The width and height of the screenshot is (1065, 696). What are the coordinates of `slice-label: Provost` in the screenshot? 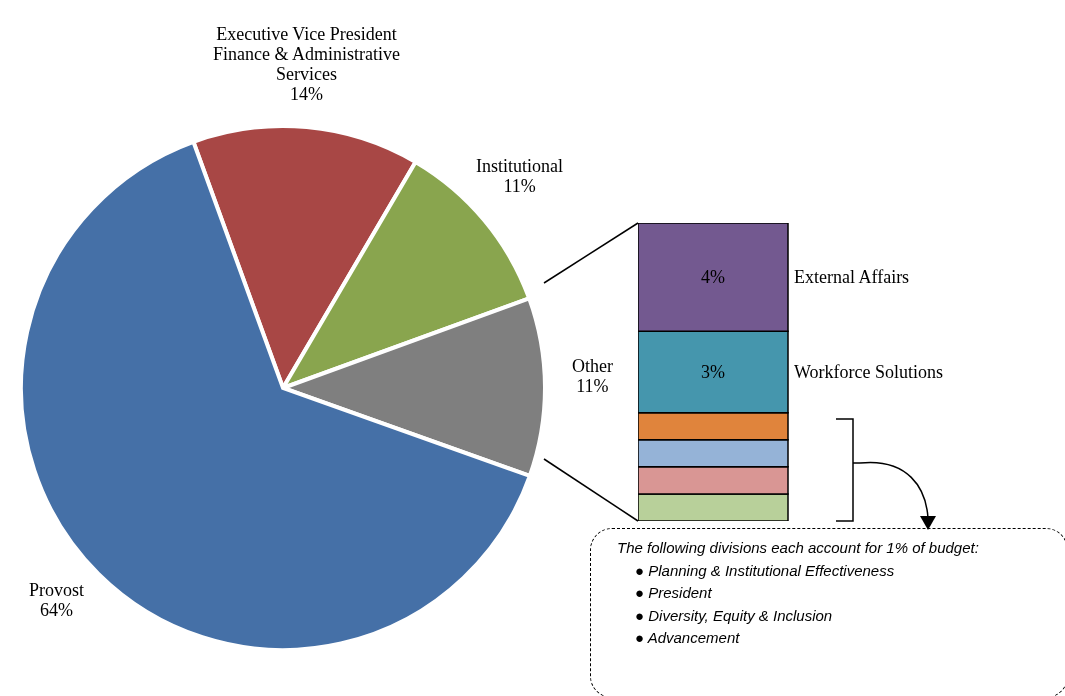 It's located at (56, 590).